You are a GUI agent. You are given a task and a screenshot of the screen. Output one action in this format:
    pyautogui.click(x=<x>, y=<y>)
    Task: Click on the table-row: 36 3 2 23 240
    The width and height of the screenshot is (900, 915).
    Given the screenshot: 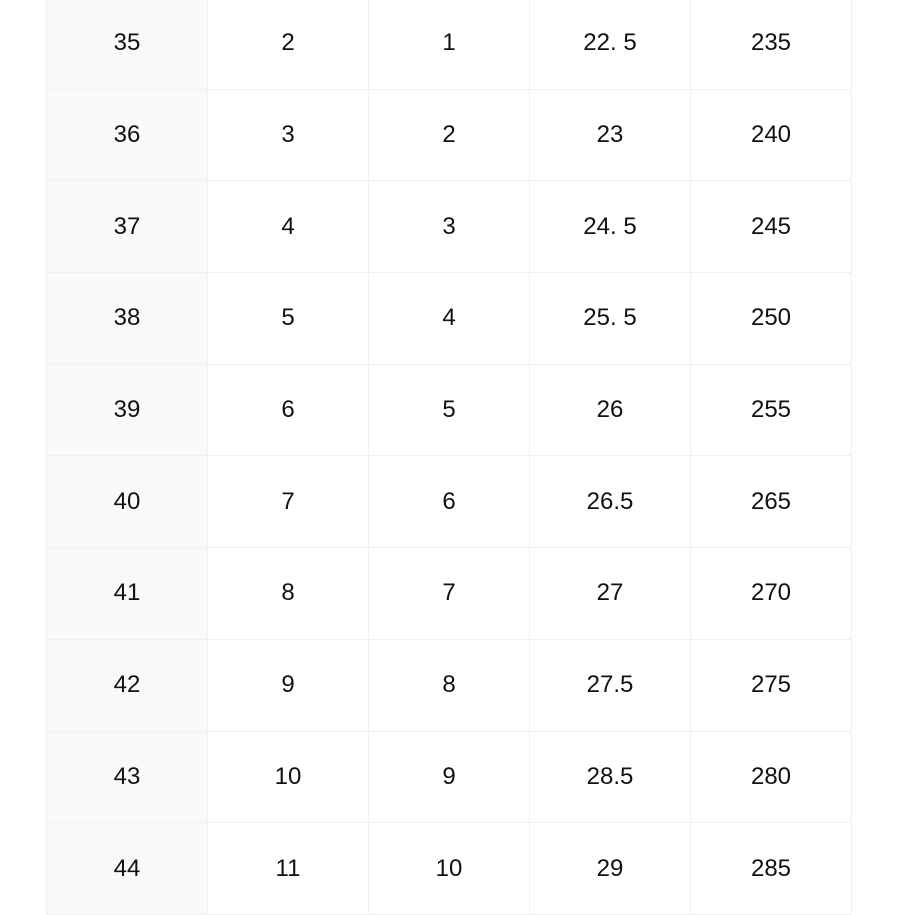 What is the action you would take?
    pyautogui.click(x=449, y=135)
    